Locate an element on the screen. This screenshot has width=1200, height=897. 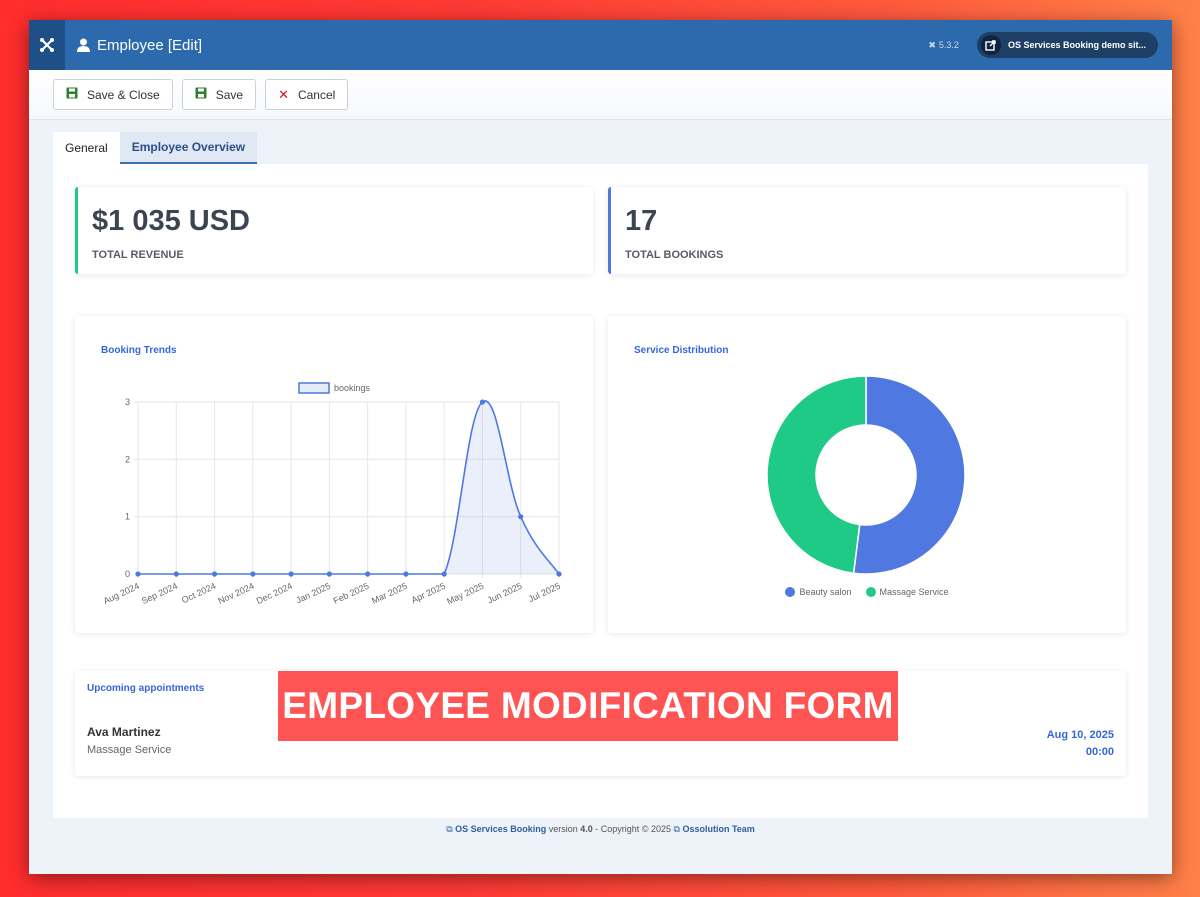
y-tick-label: 2 is located at coordinates (127, 459).